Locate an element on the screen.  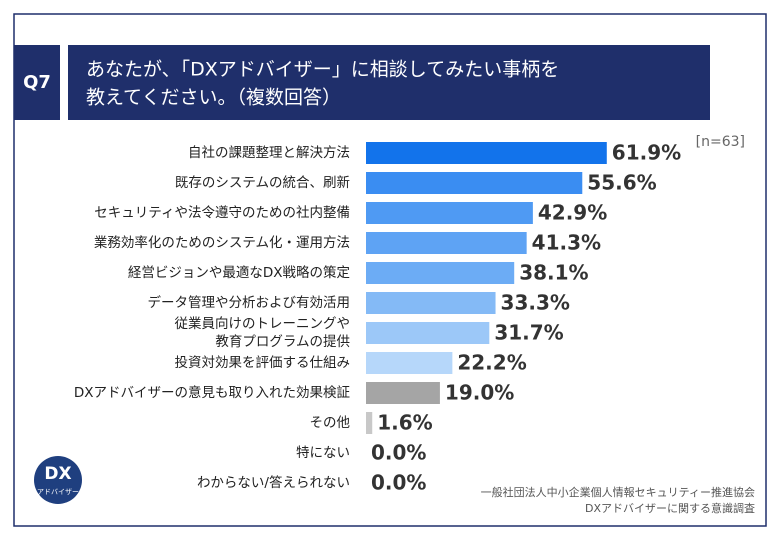
value-label: 41.3% is located at coordinates (566, 243).